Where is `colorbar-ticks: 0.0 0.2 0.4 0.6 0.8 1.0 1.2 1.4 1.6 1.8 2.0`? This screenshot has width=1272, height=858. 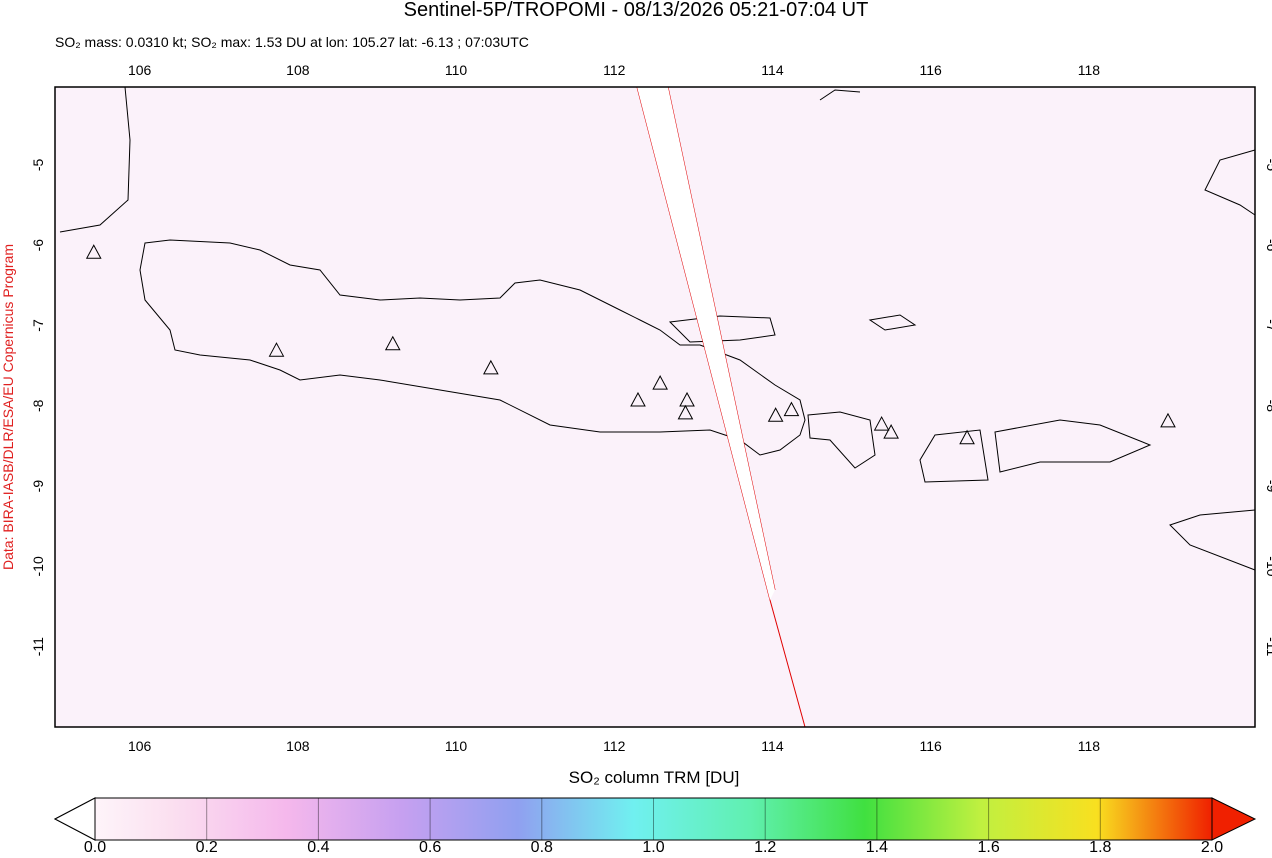
colorbar-ticks: 0.0 0.2 0.4 0.6 0.8 1.0 1.2 1.4 1.6 1.8 2.0 is located at coordinates (653, 827).